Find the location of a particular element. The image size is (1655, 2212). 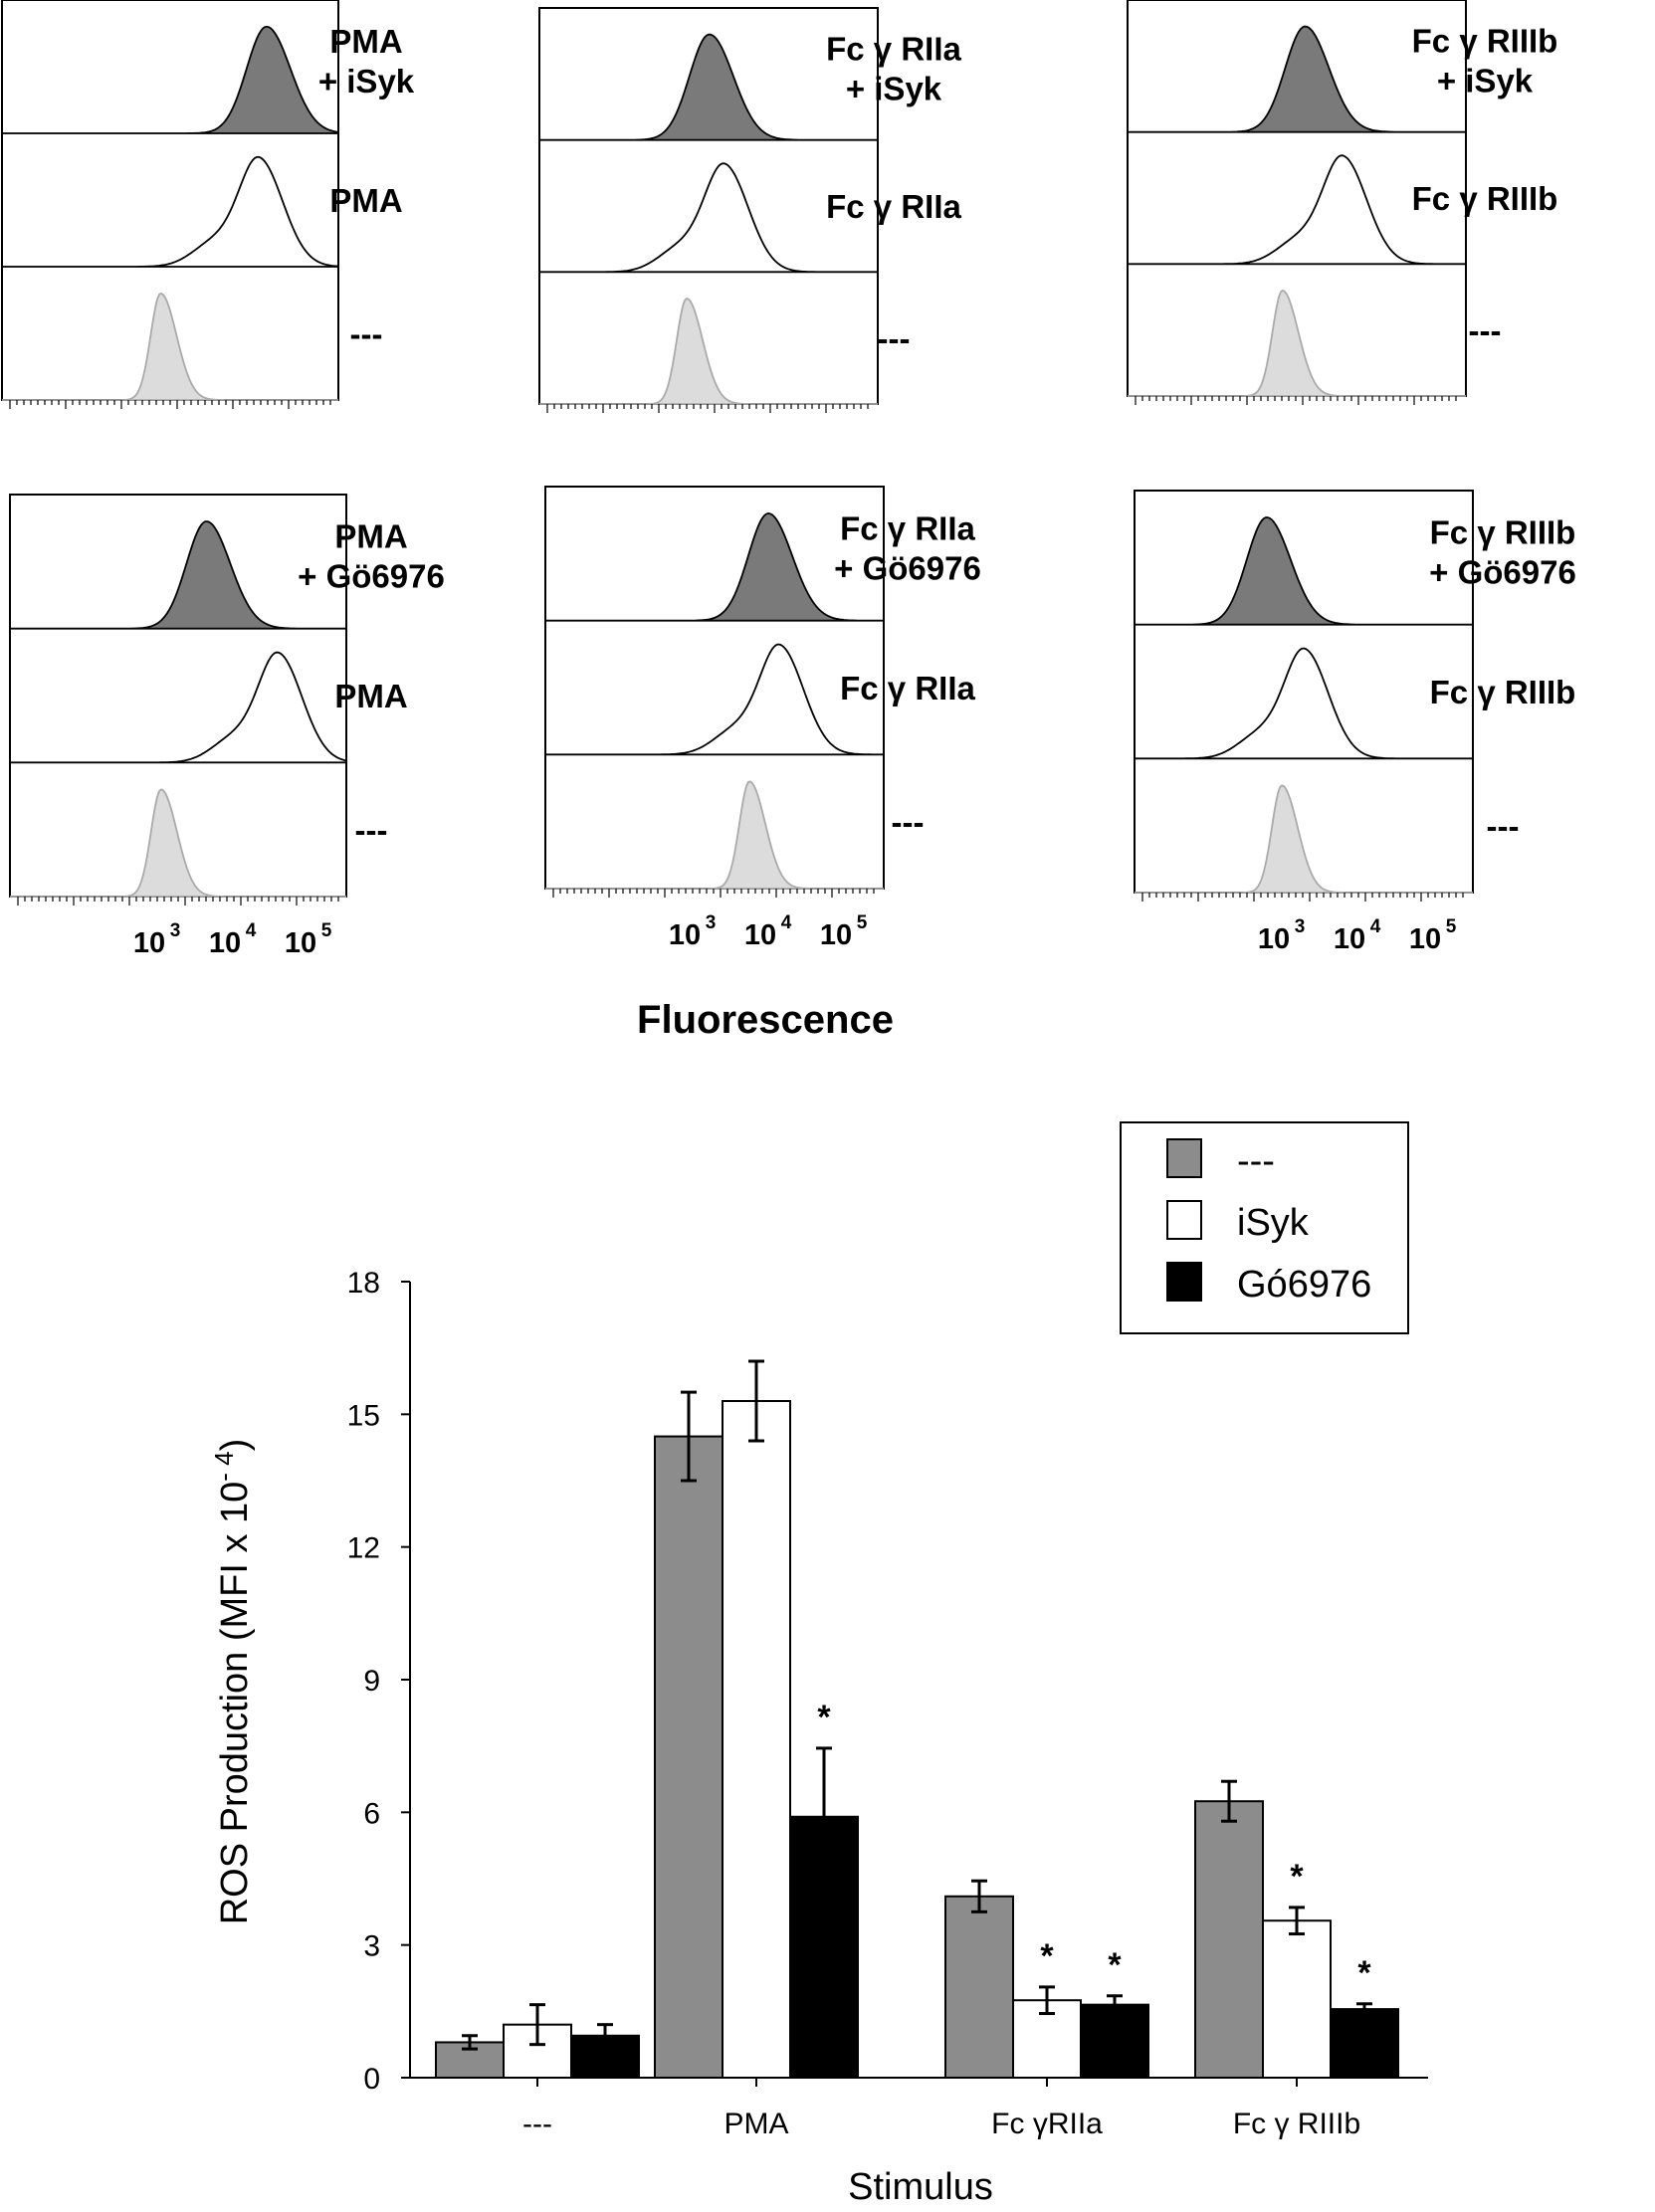

x-tick-label: --- is located at coordinates (537, 2124).